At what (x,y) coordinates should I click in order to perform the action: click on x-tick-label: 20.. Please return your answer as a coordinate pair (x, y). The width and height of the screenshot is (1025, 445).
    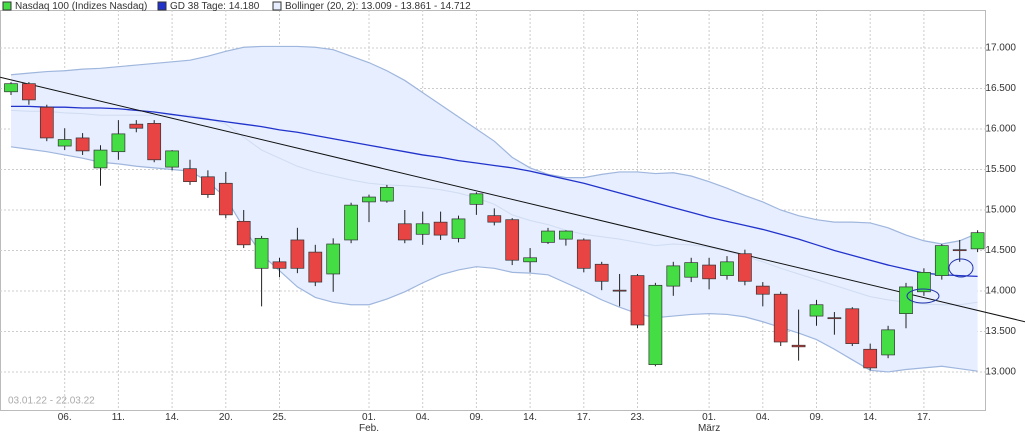
    Looking at the image, I should click on (225, 417).